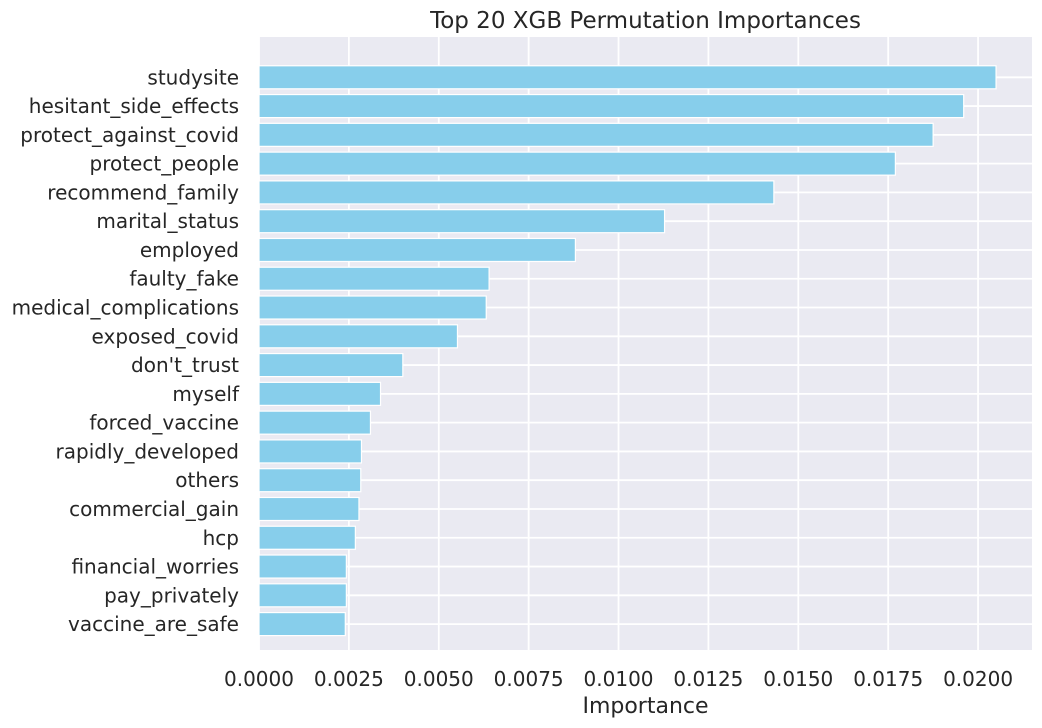 This screenshot has width=1042, height=728. I want to click on y-tick-label: don't_trust, so click(185, 365).